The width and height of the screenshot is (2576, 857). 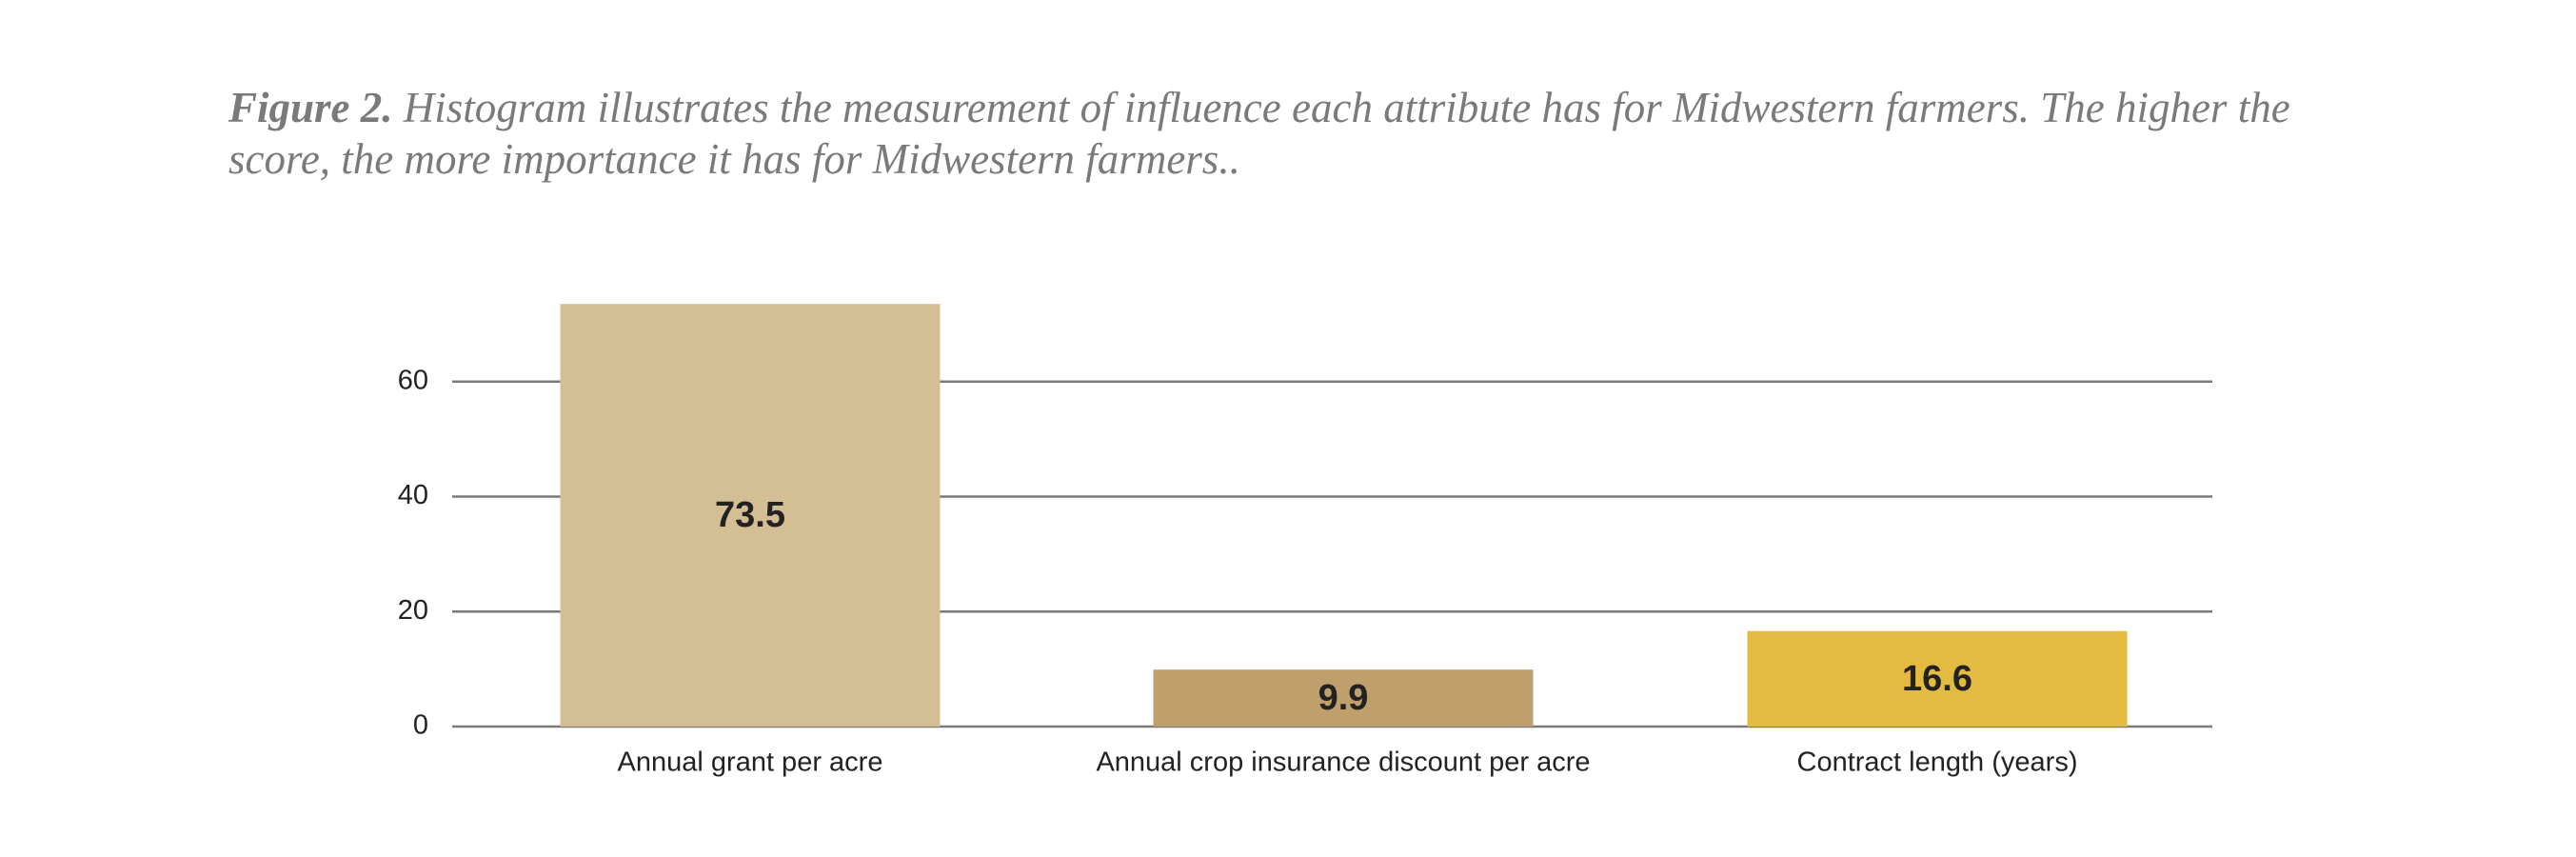 I want to click on y-tick-label: 40, so click(x=413, y=495).